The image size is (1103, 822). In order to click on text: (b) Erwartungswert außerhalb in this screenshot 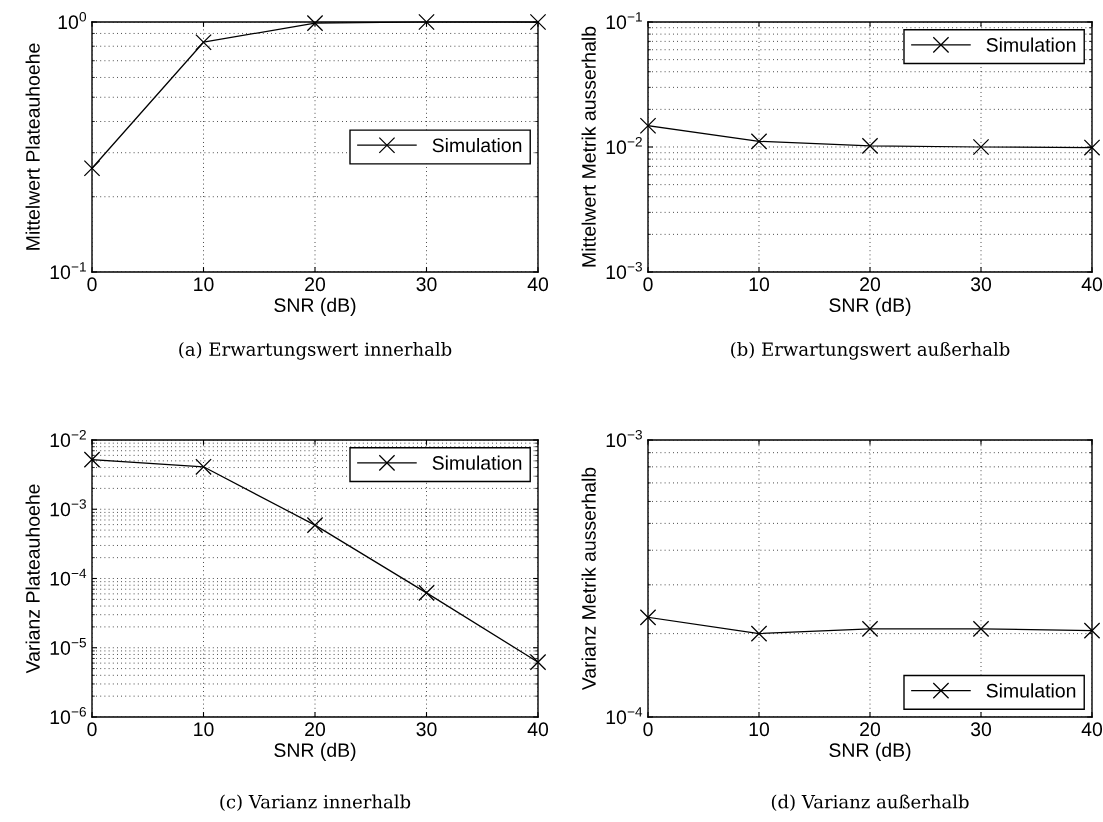, I will do `click(870, 351)`.